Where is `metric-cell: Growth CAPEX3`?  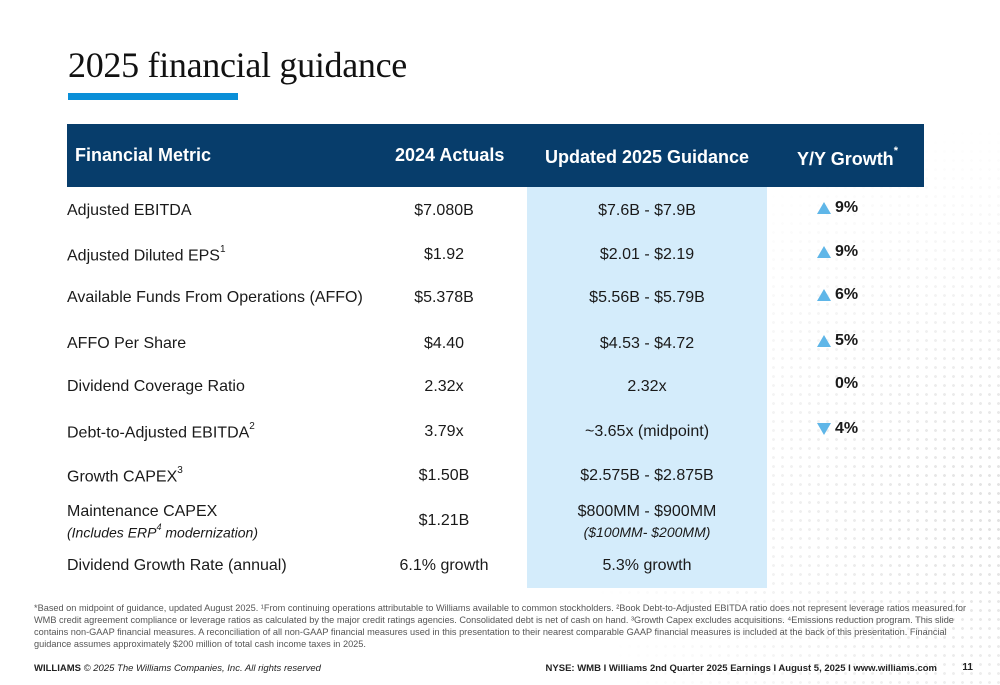 metric-cell: Growth CAPEX3 is located at coordinates (125, 475).